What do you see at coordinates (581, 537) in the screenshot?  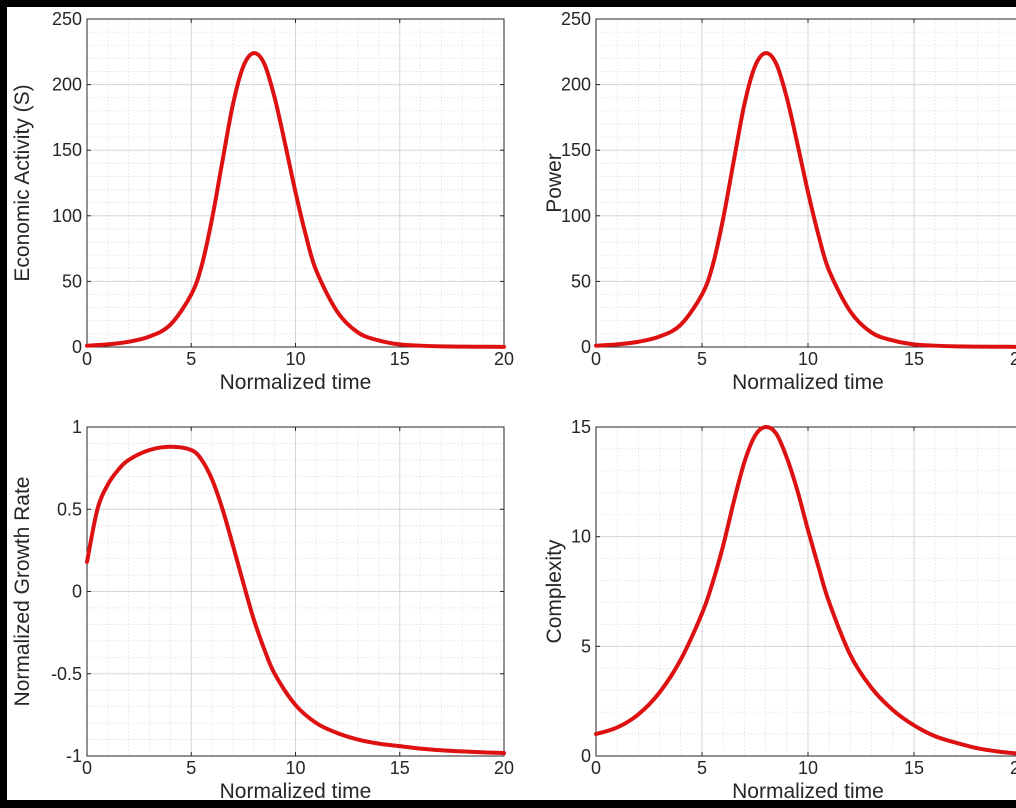 I see `y-tick-label: 10` at bounding box center [581, 537].